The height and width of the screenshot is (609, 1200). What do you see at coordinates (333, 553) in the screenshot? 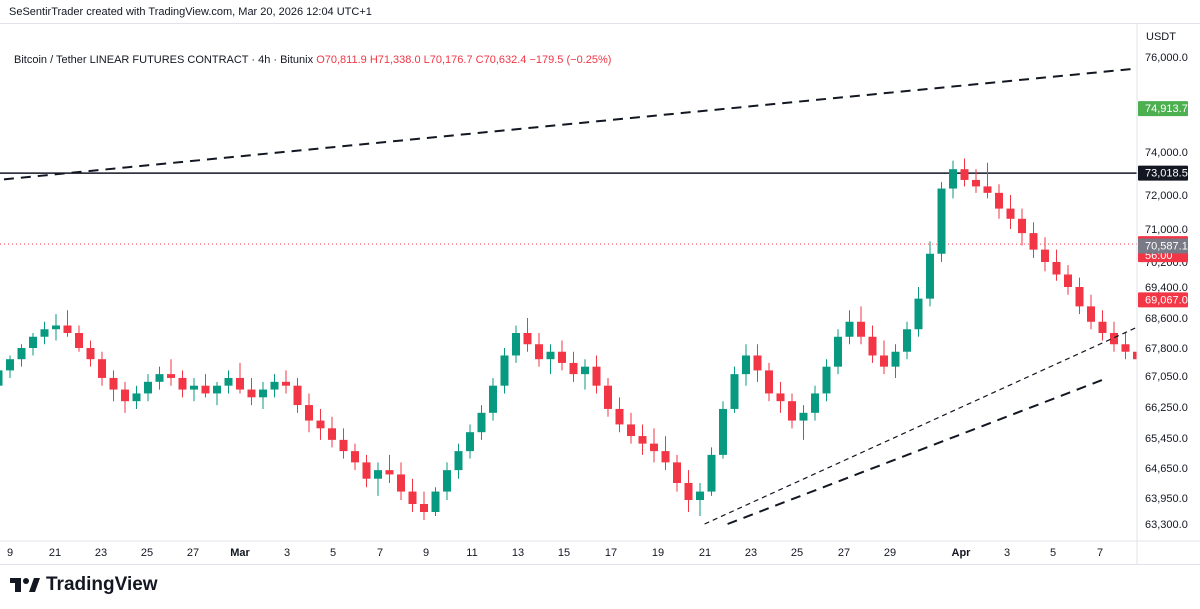
I see `x-tick-label: 5` at bounding box center [333, 553].